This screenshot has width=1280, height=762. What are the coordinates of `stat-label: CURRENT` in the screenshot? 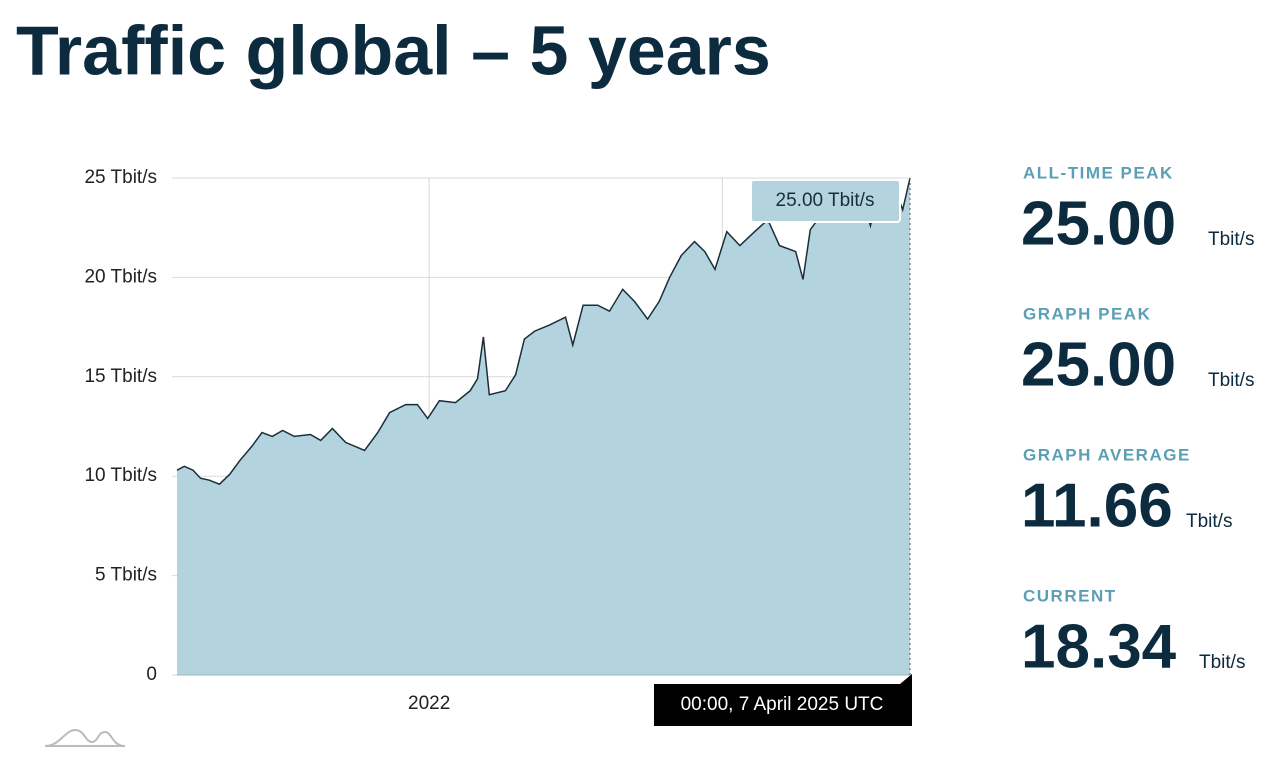 It's located at (1070, 595).